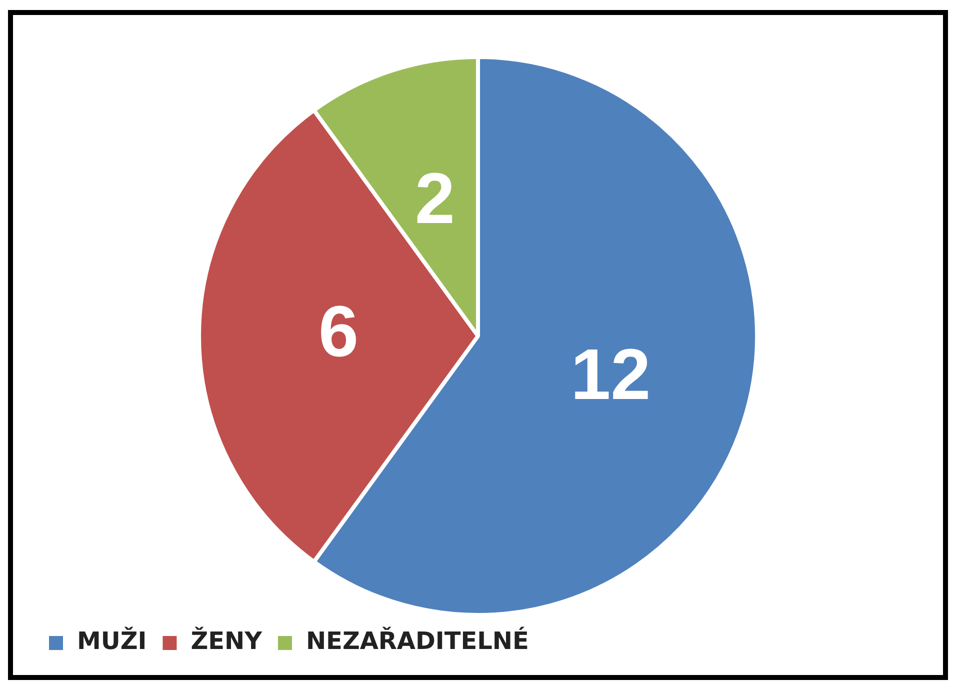 This screenshot has width=963, height=688. I want to click on data-label: 12, so click(610, 374).